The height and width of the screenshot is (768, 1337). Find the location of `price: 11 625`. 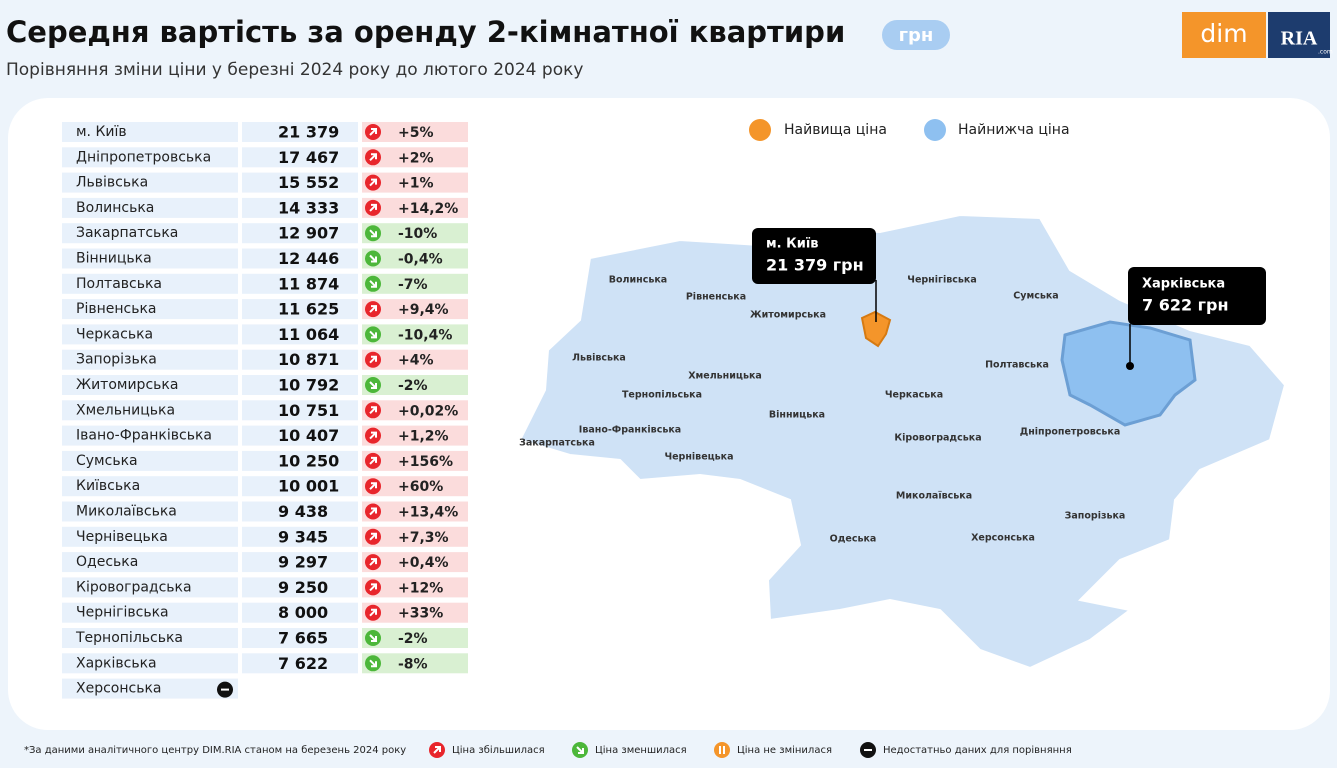

price: 11 625 is located at coordinates (308, 309).